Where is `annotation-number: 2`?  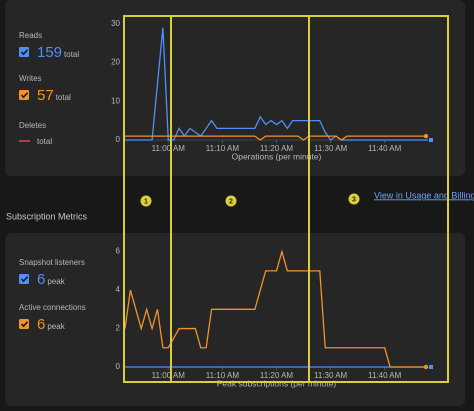
annotation-number: 2 is located at coordinates (231, 201).